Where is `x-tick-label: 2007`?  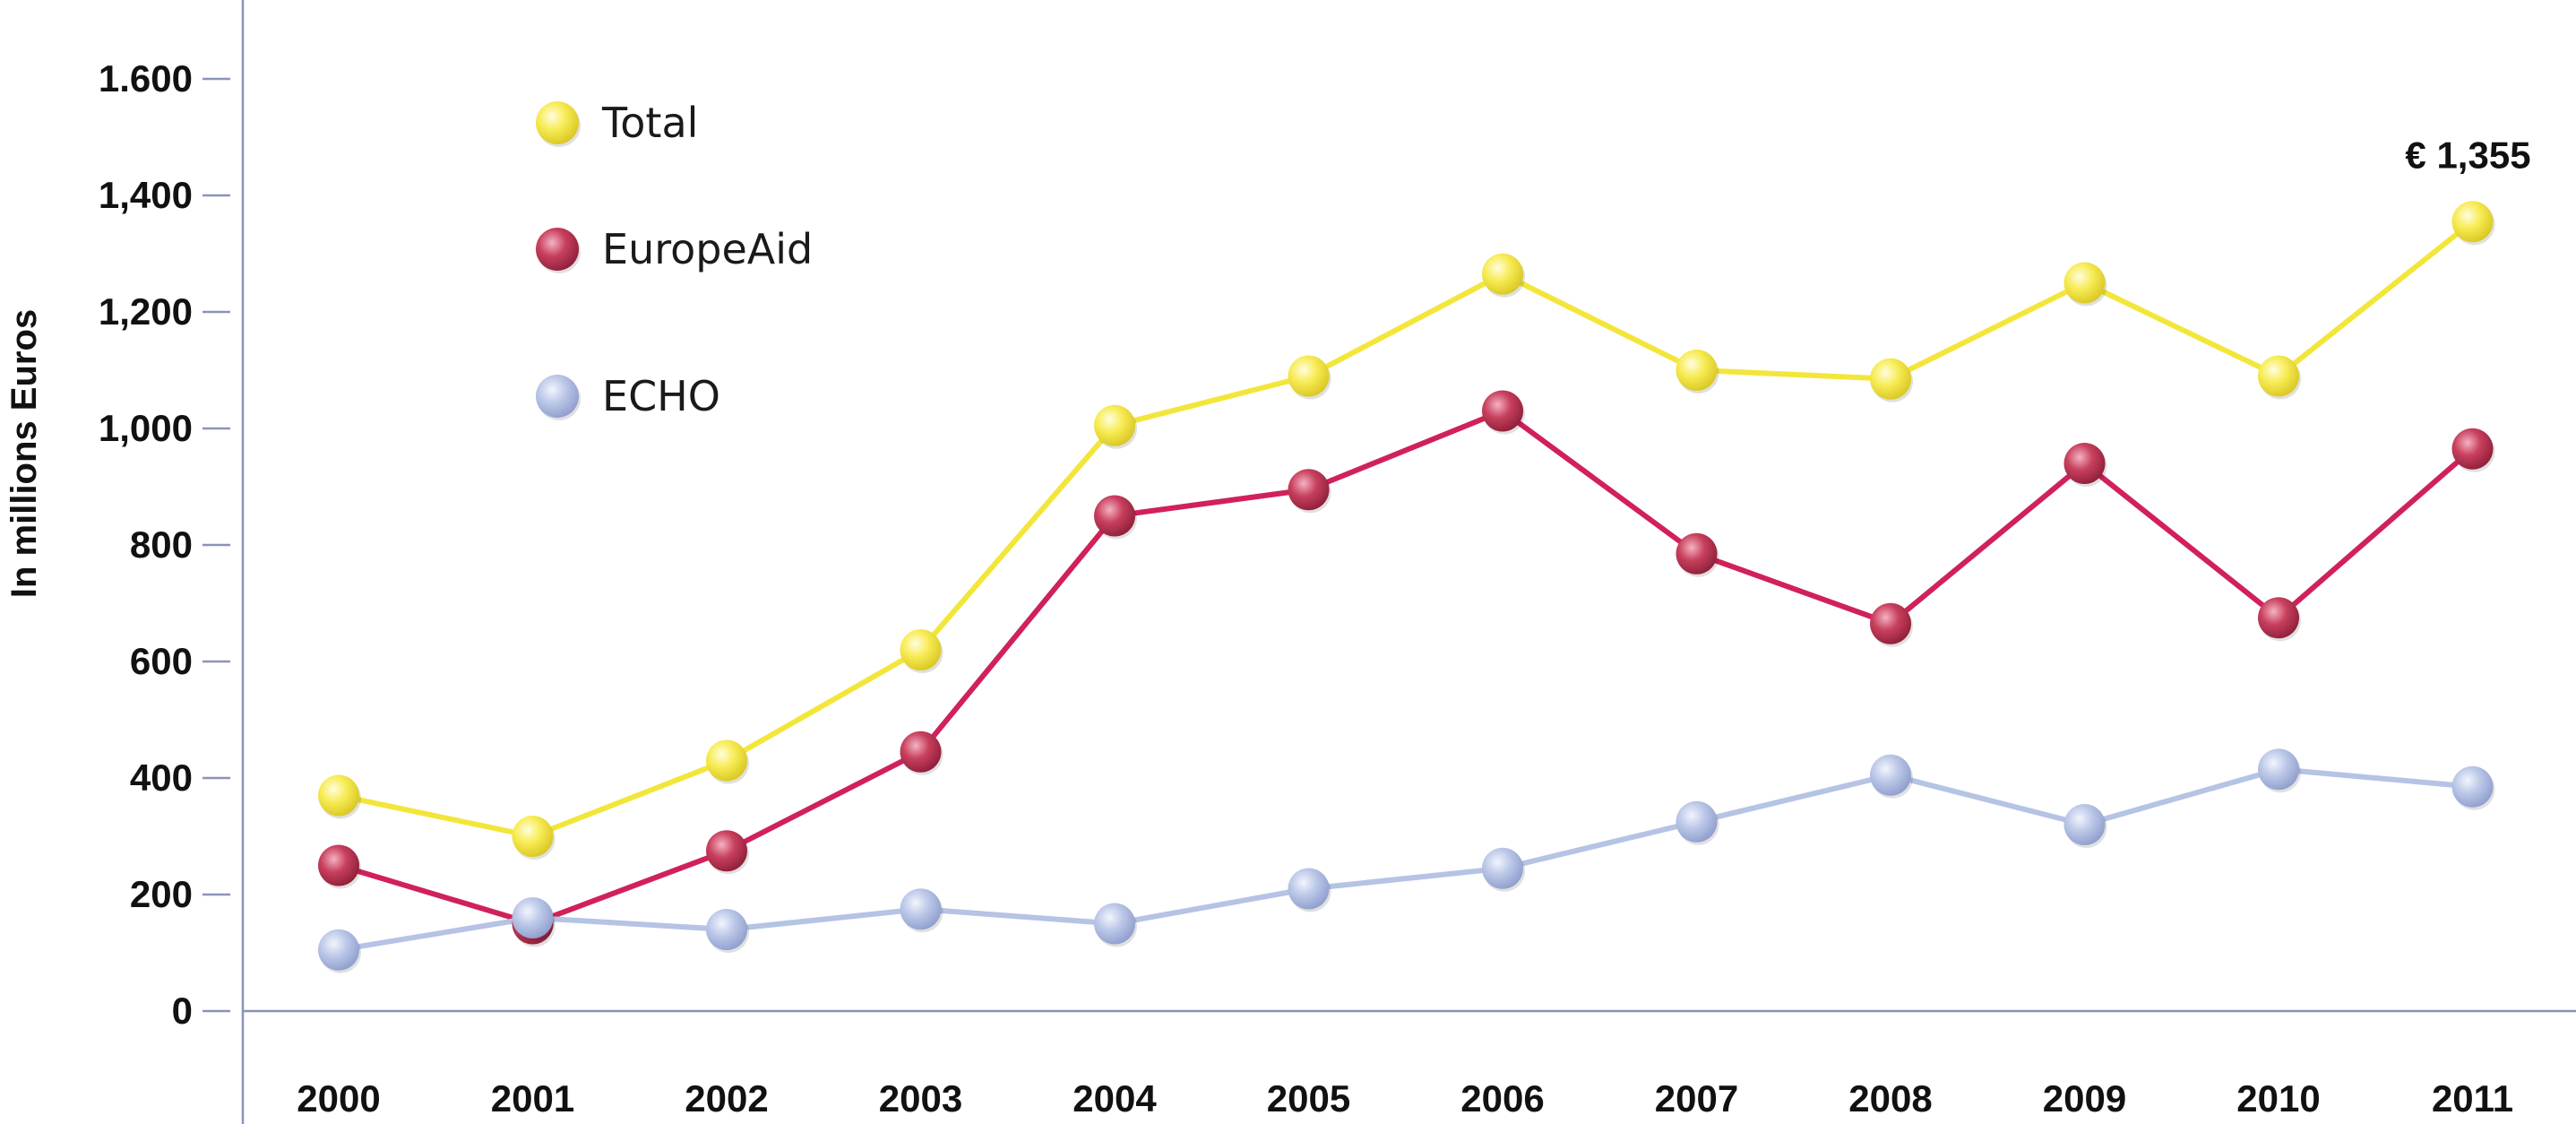
x-tick-label: 2007 is located at coordinates (1697, 1098).